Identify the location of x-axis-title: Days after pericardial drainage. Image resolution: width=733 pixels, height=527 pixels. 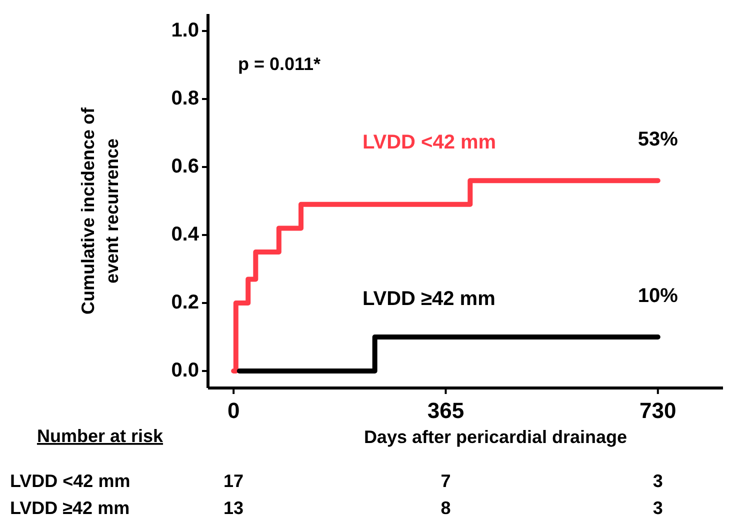
(496, 437).